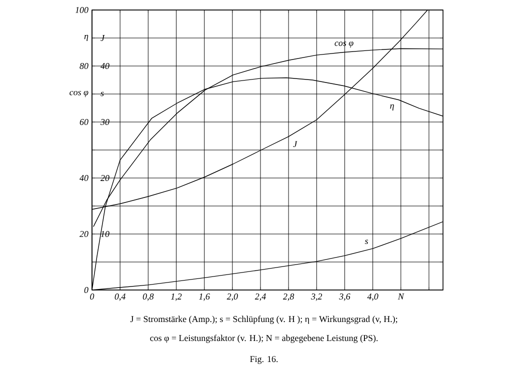  I want to click on text: cos φ = Leistungsfaktor (v. H.); N = abgegebene Leistung (PS)., so click(264, 338).